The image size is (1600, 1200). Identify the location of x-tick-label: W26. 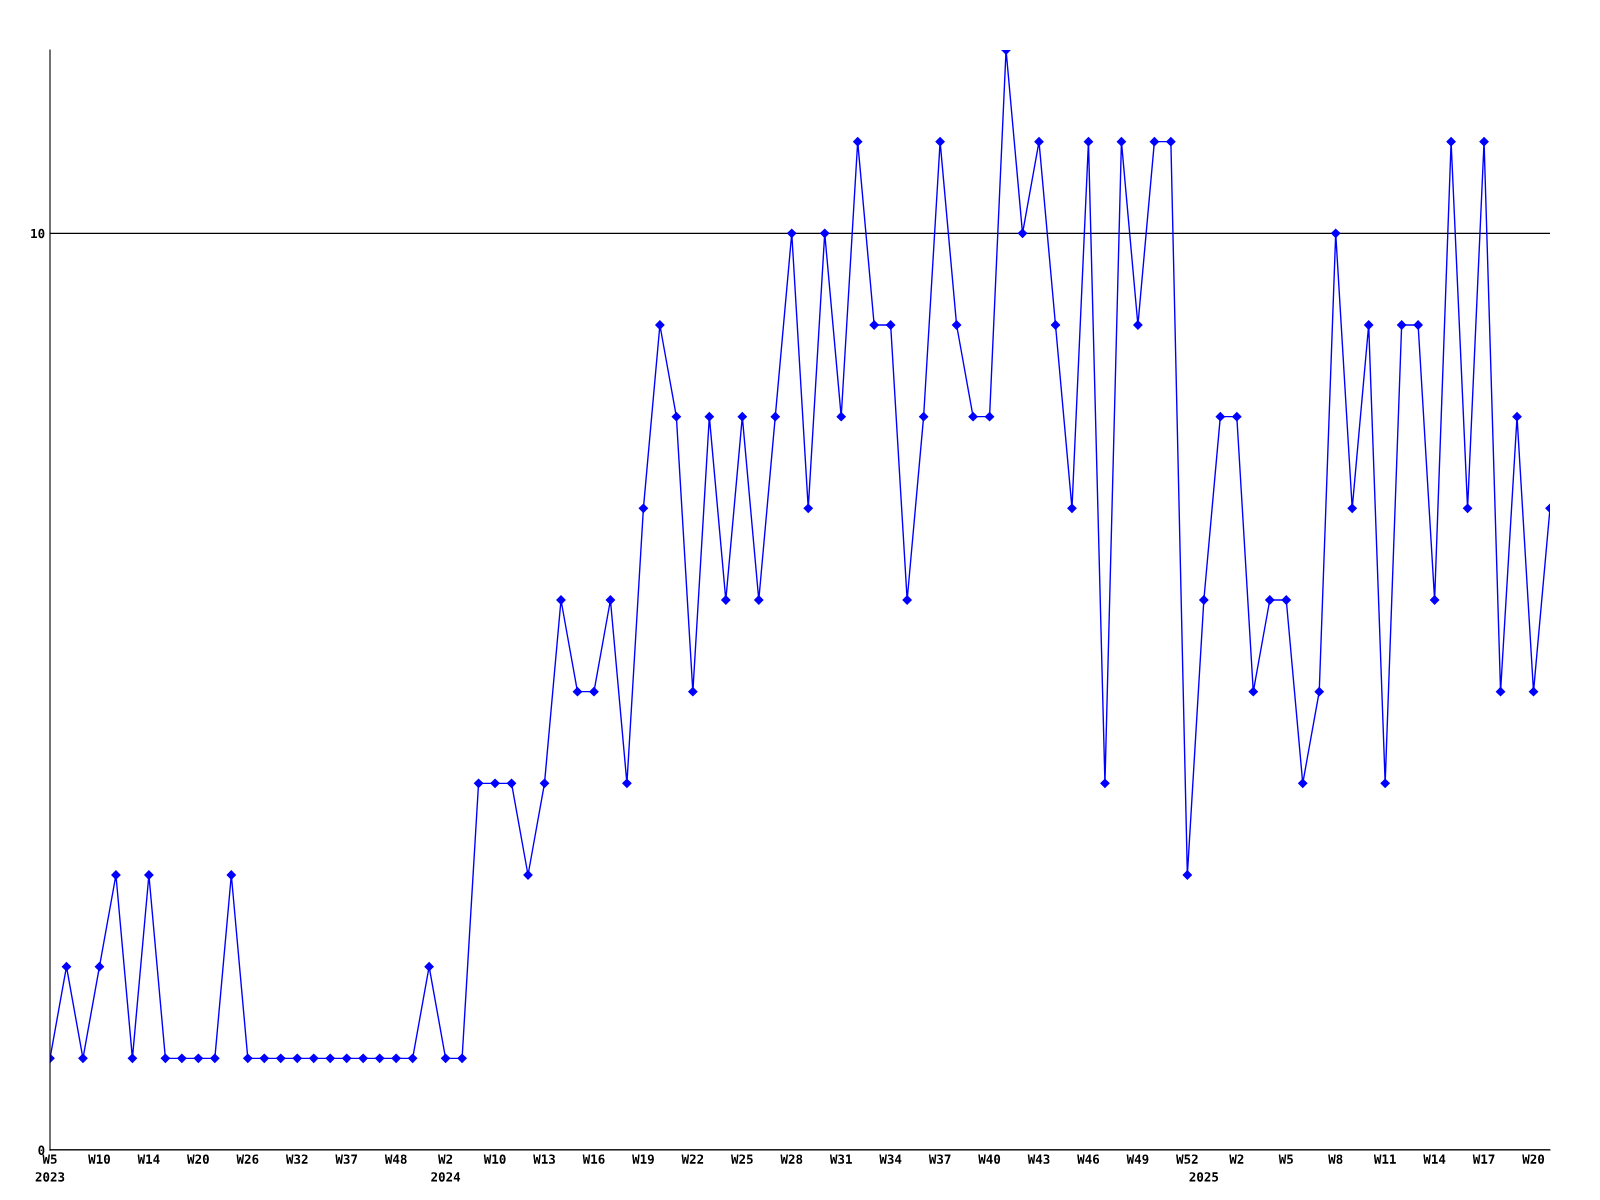
(247, 1159).